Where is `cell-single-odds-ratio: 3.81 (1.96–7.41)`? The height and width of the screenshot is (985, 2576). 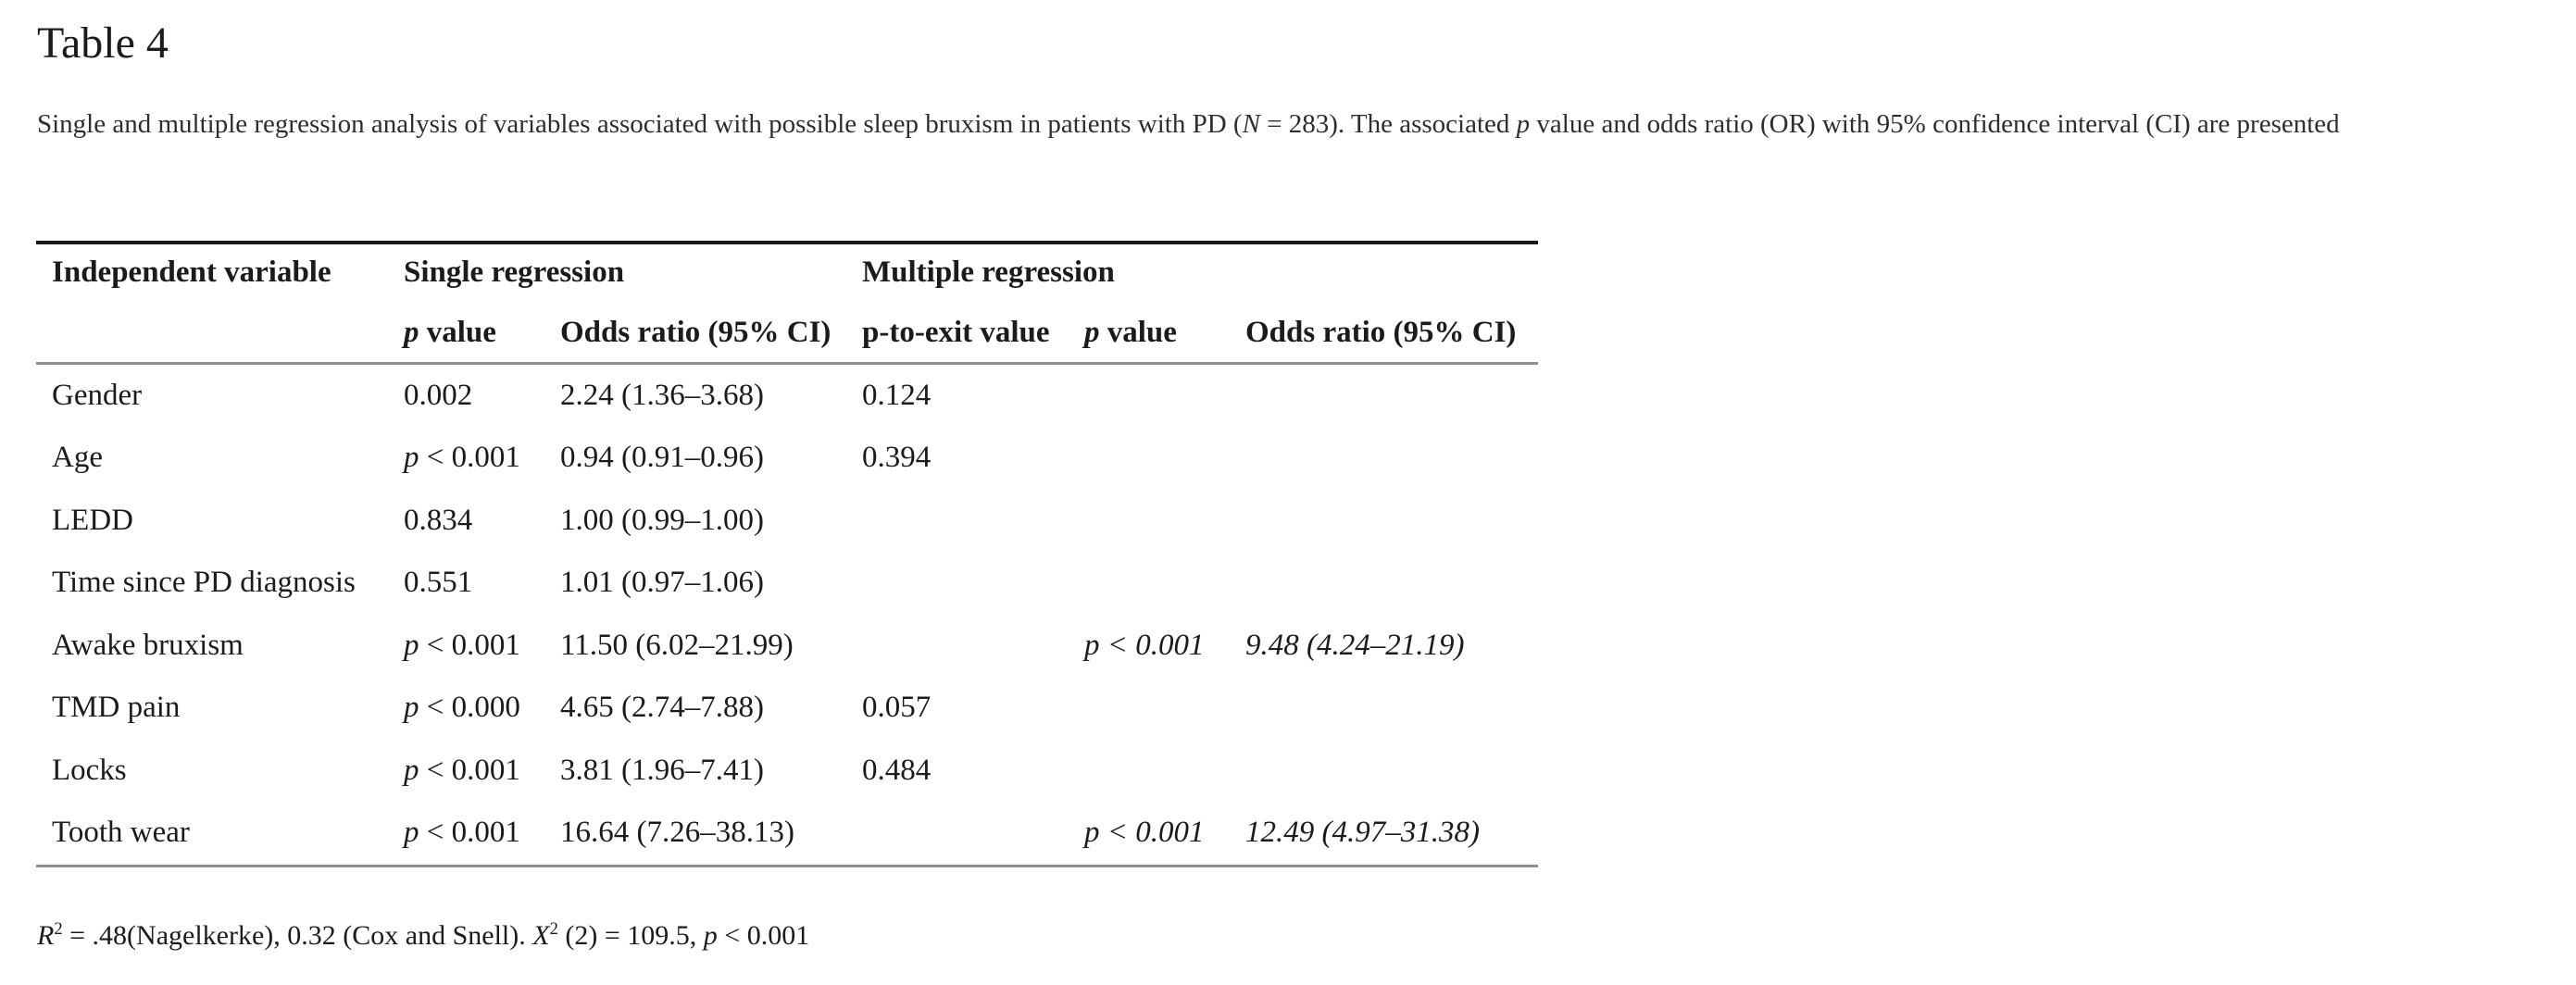 cell-single-odds-ratio: 3.81 (1.96–7.41) is located at coordinates (662, 770).